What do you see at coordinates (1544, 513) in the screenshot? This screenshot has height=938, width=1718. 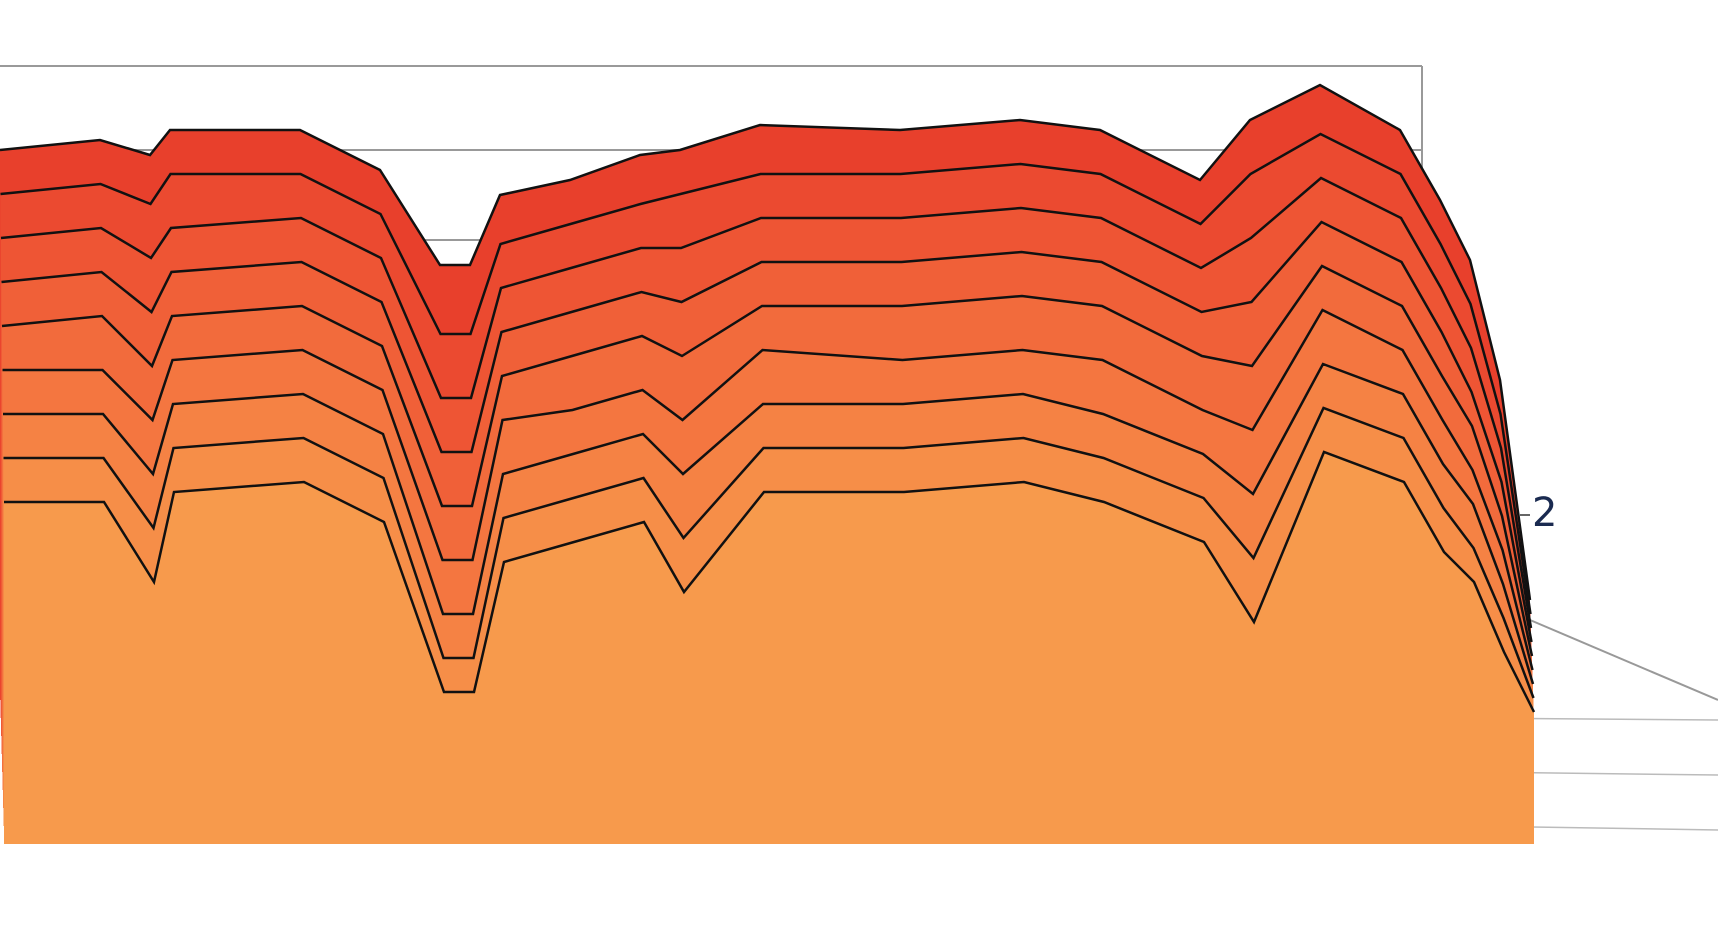 I see `z-tick-label: 2` at bounding box center [1544, 513].